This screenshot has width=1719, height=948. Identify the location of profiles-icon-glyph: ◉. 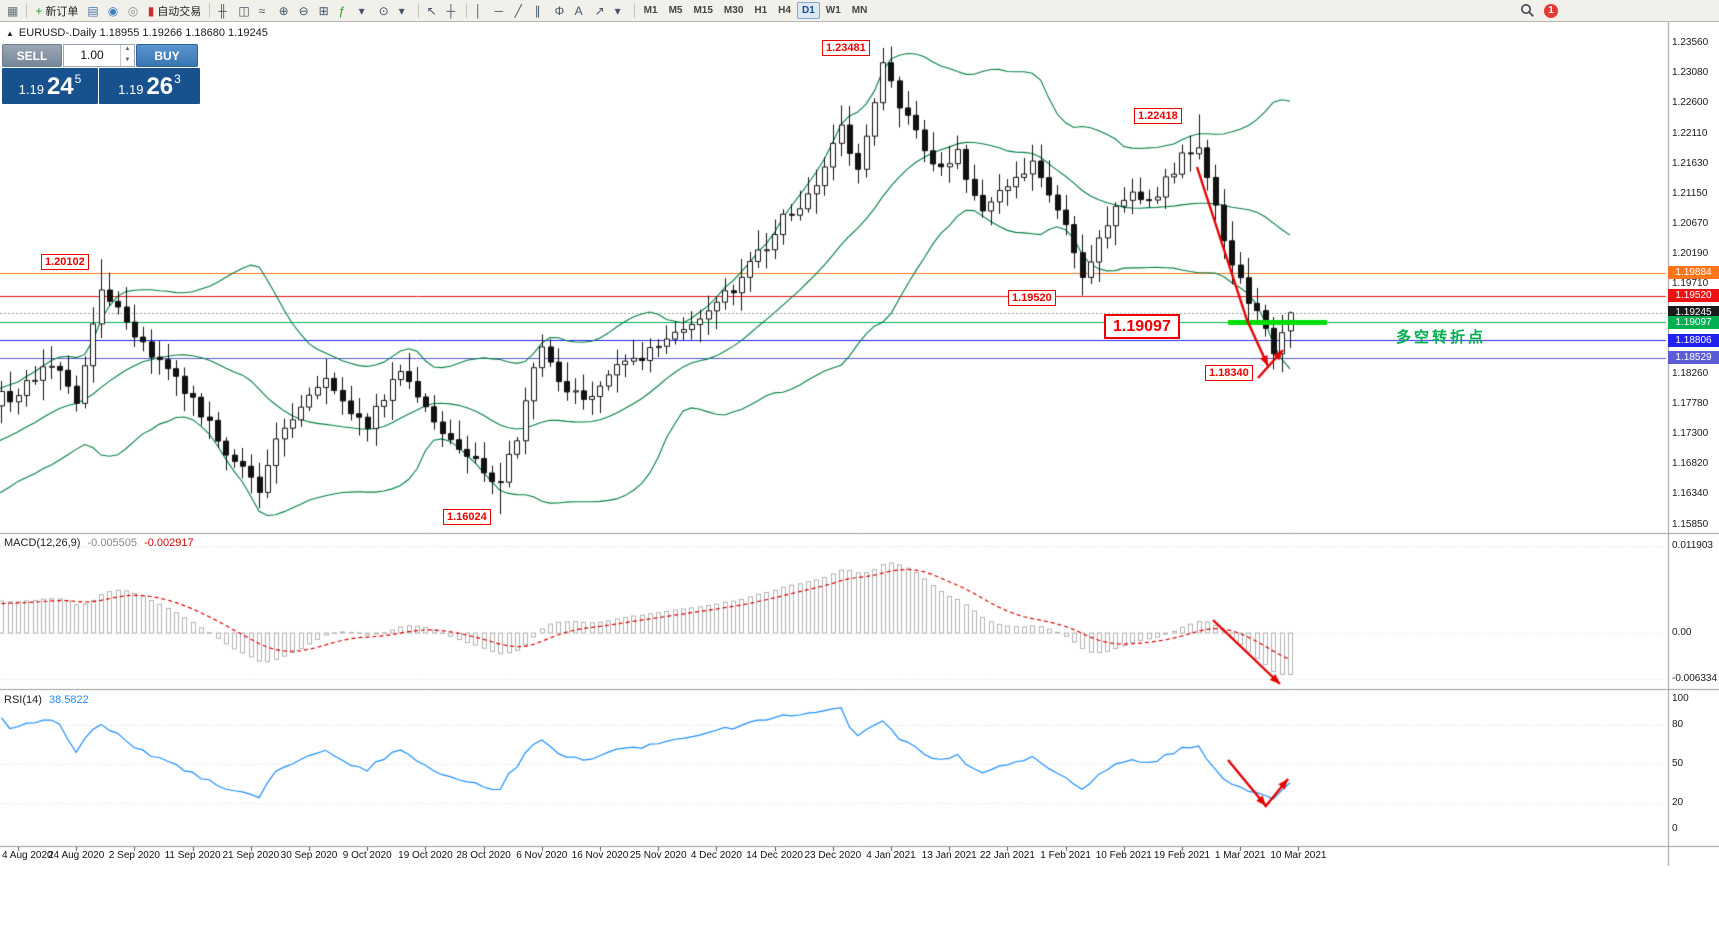
(113, 10).